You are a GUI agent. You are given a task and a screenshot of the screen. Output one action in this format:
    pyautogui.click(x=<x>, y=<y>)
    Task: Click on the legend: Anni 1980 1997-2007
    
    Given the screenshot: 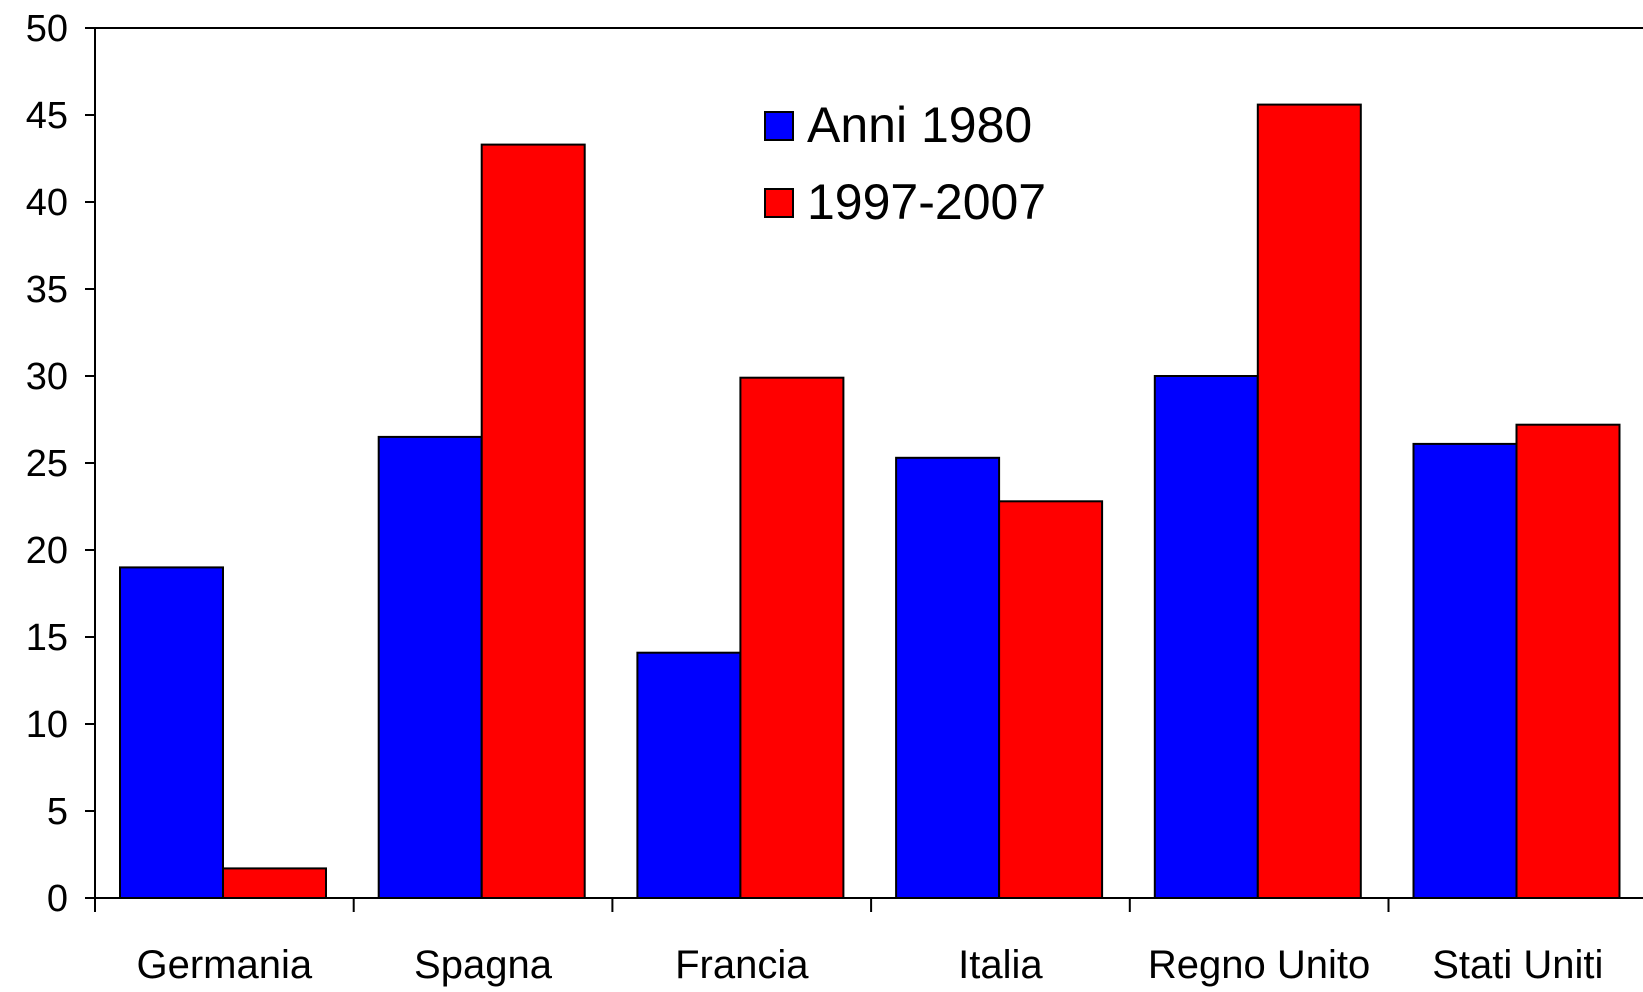 What is the action you would take?
    pyautogui.click(x=905, y=163)
    